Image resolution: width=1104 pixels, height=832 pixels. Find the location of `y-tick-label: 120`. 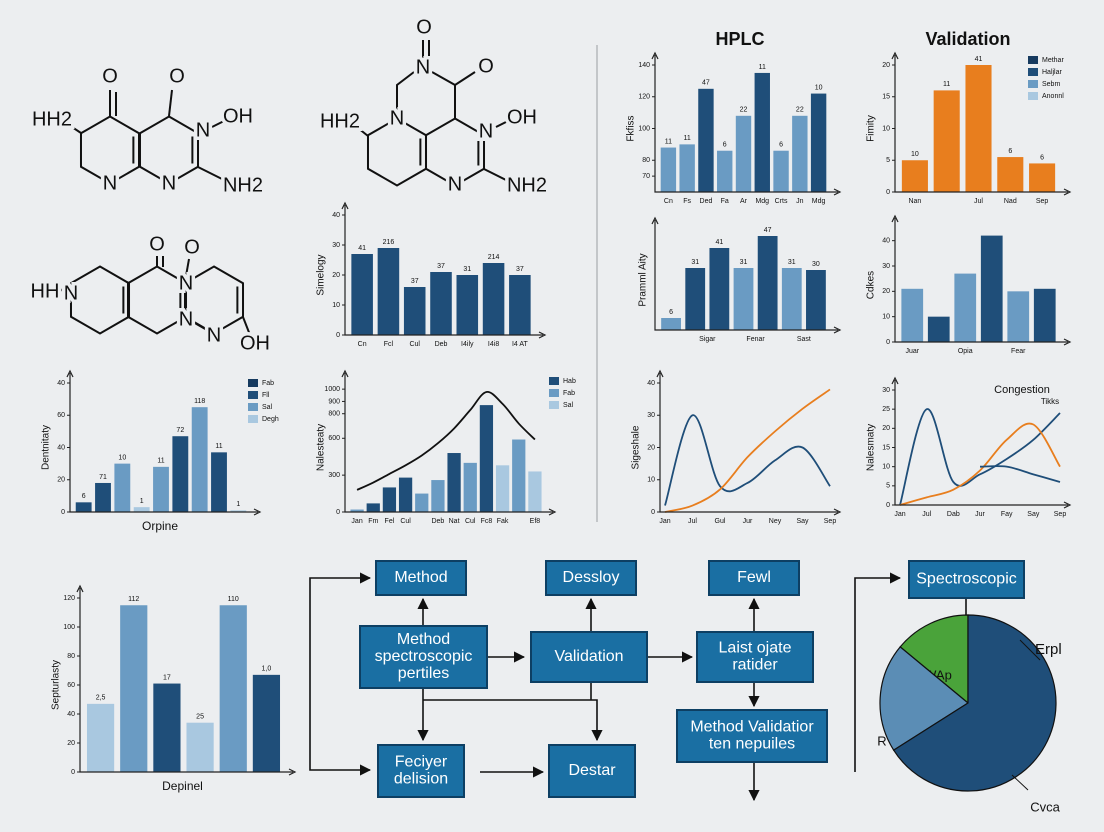

y-tick-label: 120 is located at coordinates (69, 598).